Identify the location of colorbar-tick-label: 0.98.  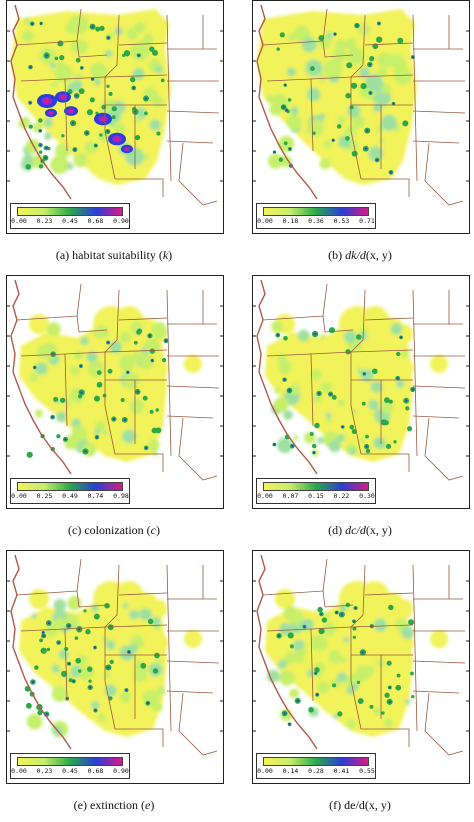
(121, 496).